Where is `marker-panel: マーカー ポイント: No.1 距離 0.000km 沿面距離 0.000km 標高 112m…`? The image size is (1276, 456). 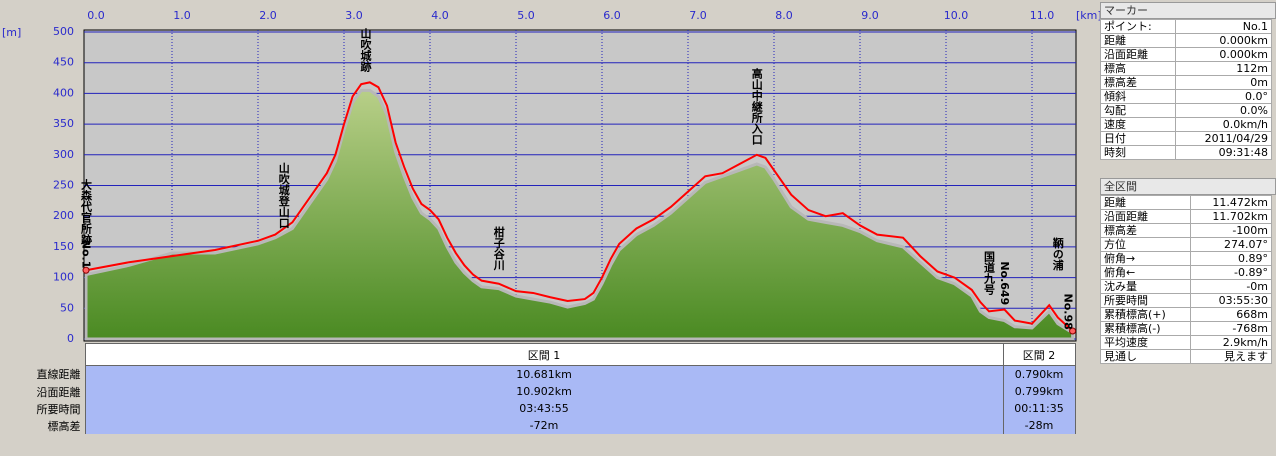 marker-panel: マーカー ポイント: No.1 距離 0.000km 沿面距離 0.000km 標高 112m… is located at coordinates (1188, 81).